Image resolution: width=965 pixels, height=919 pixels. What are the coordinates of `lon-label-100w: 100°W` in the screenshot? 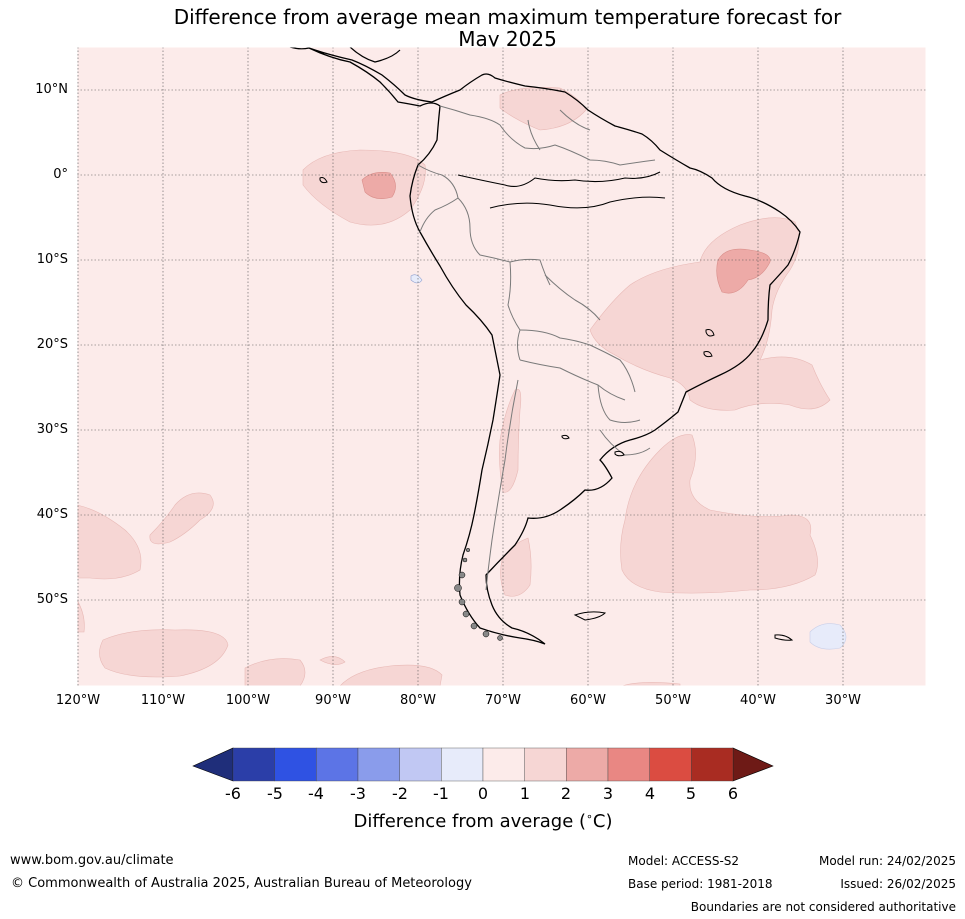 It's located at (248, 700).